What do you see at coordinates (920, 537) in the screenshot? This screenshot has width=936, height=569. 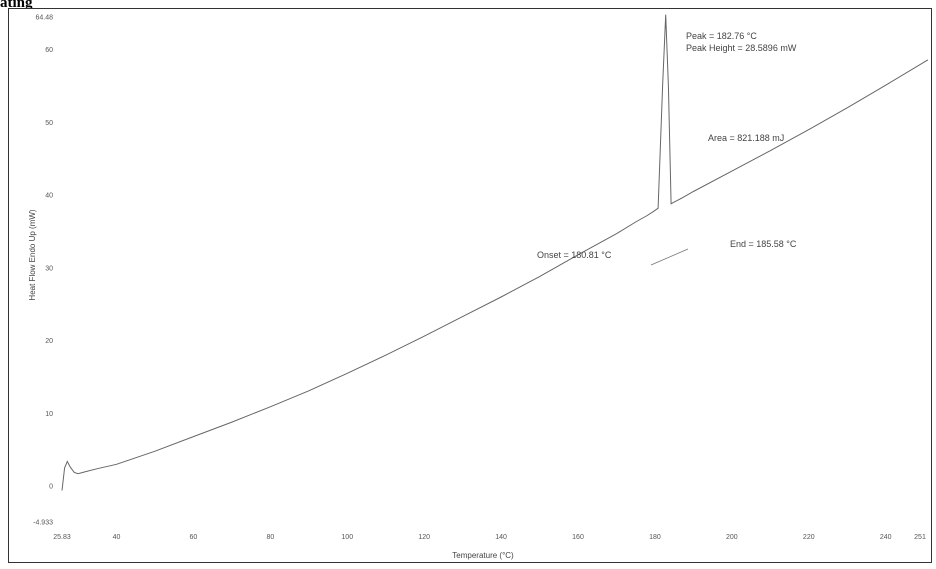 I see `x-tick-label: 251` at bounding box center [920, 537].